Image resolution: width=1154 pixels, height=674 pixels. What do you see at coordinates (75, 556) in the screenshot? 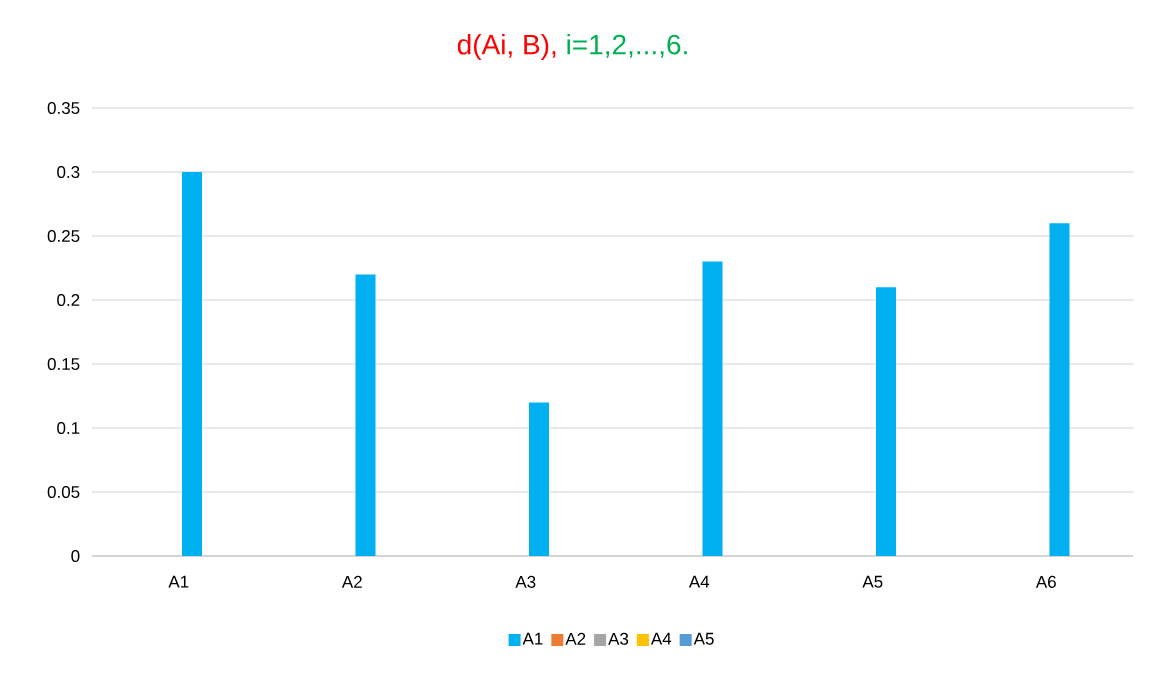
I see `y-tick-label: 0` at bounding box center [75, 556].